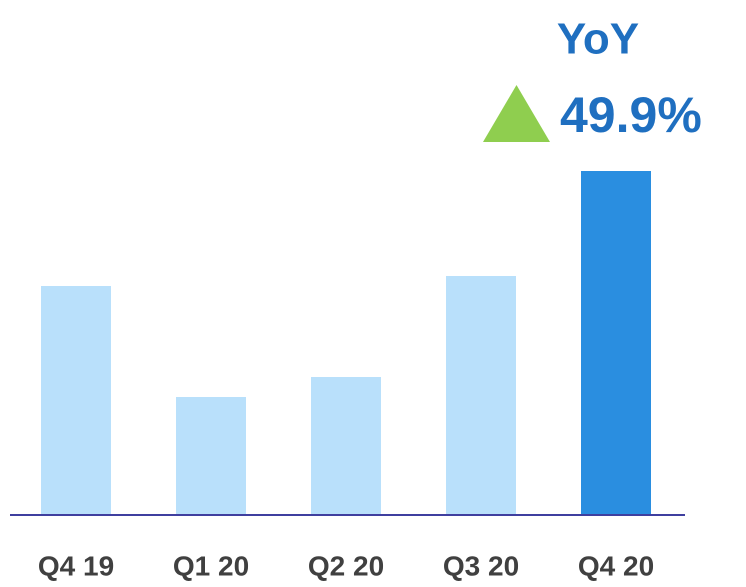 This screenshot has height=587, width=746. Describe the element at coordinates (481, 565) in the screenshot. I see `x-tick-label: Q3 20` at that location.